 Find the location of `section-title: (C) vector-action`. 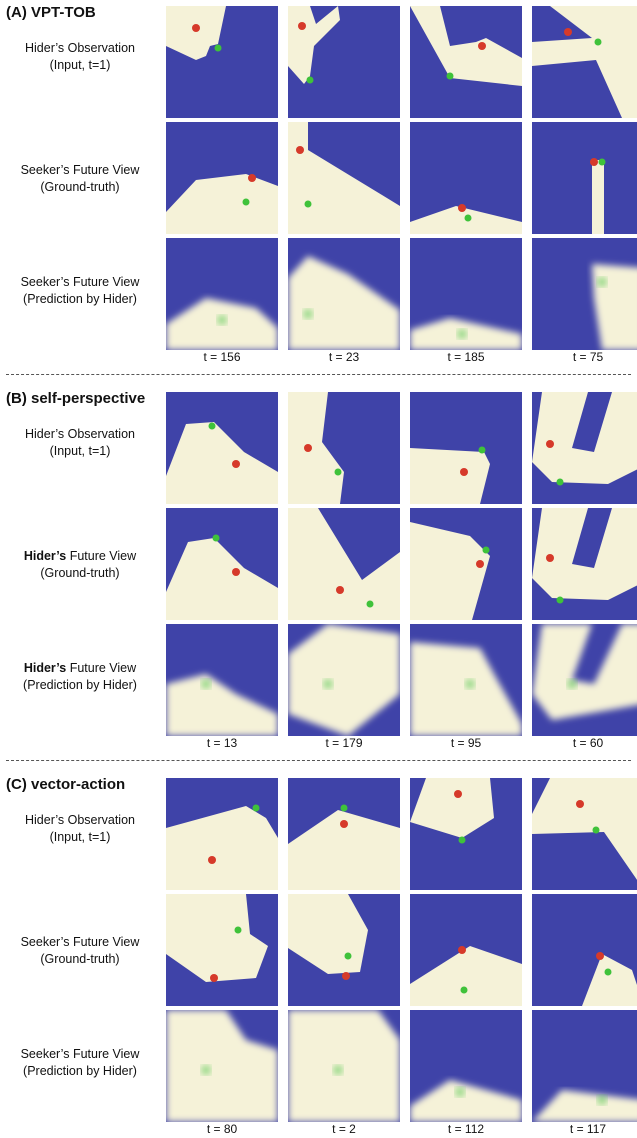

section-title: (C) vector-action is located at coordinates (66, 784).